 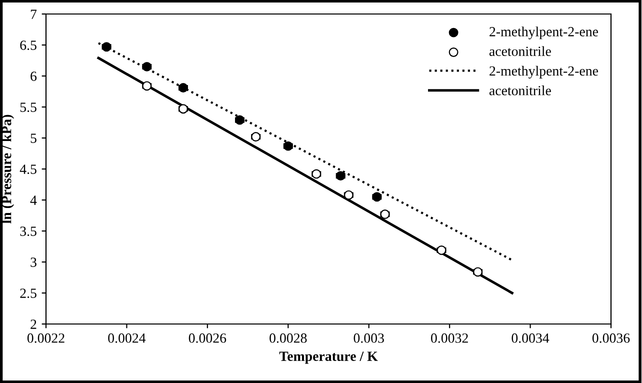 What do you see at coordinates (449, 338) in the screenshot?
I see `x-tick-label: 0.0032` at bounding box center [449, 338].